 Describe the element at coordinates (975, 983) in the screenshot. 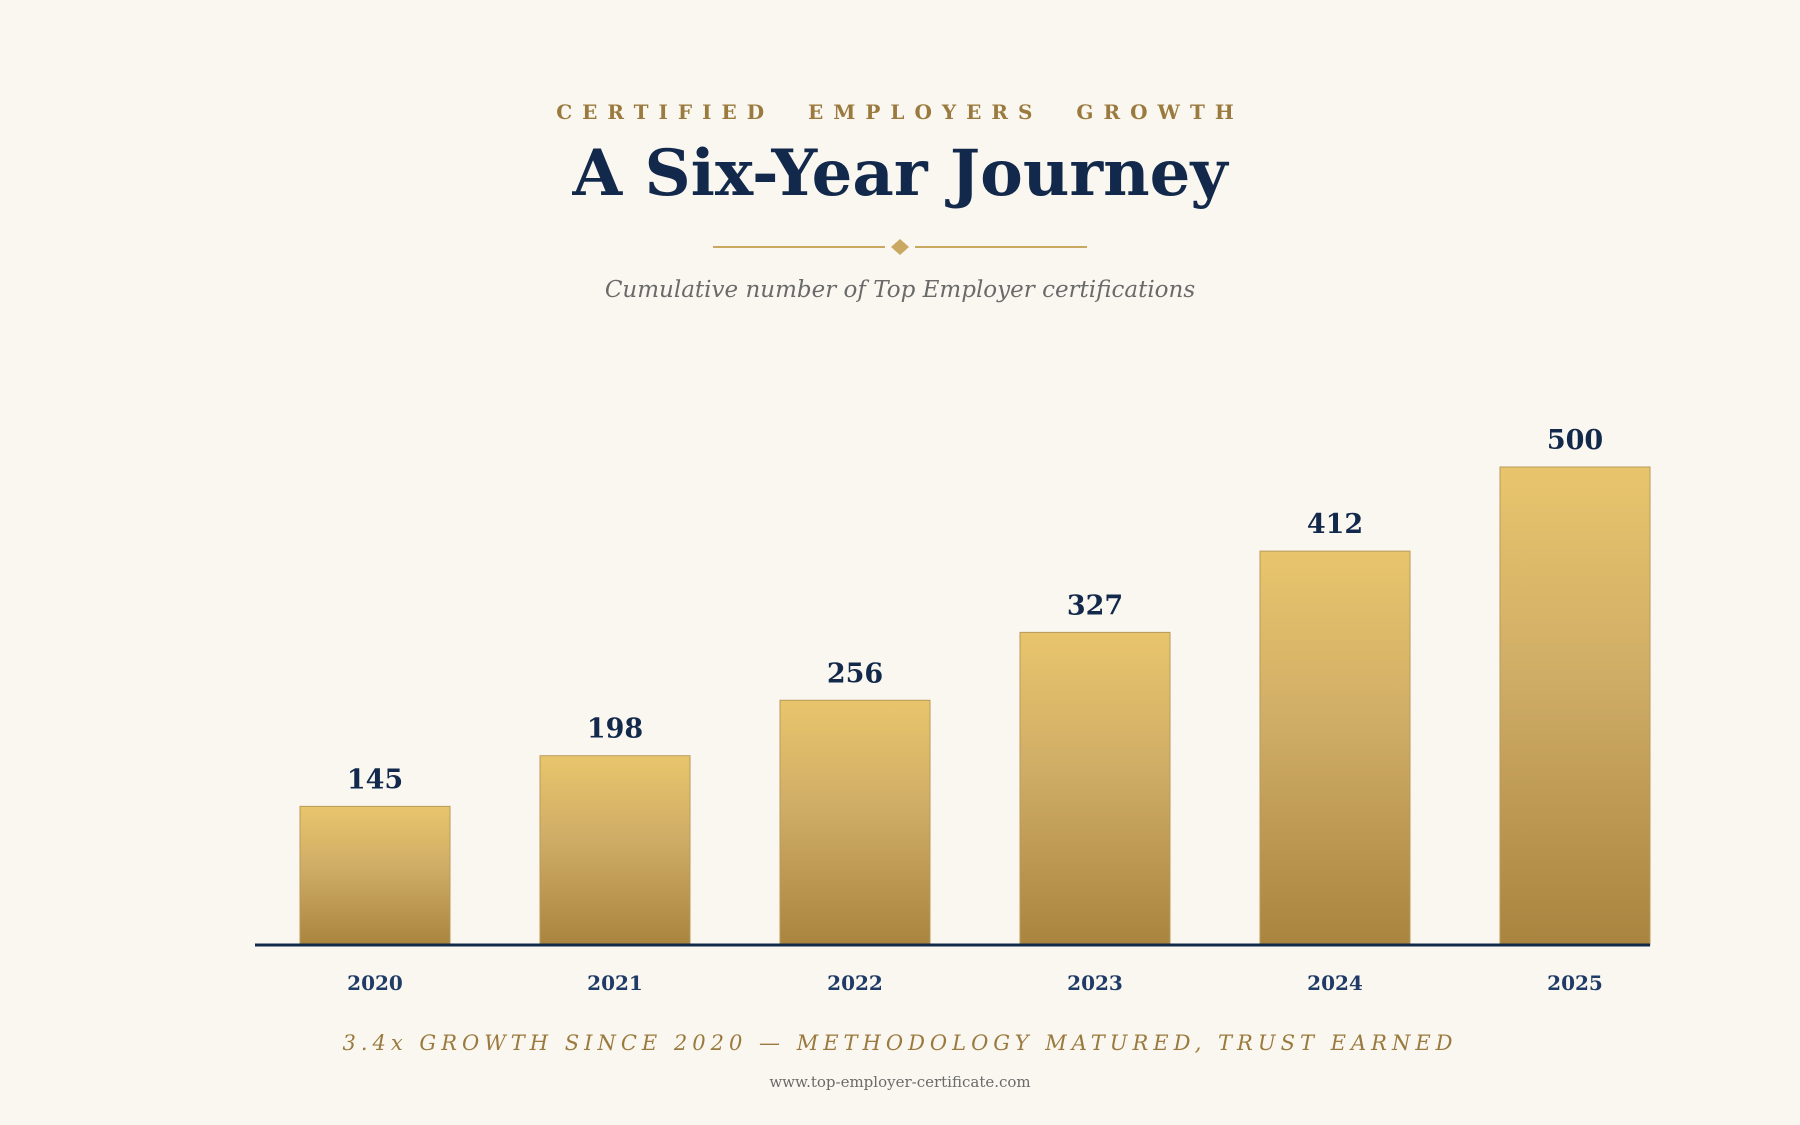

I see `x-tick-labels: 2020 2021 2022 2023 2024 2025` at that location.